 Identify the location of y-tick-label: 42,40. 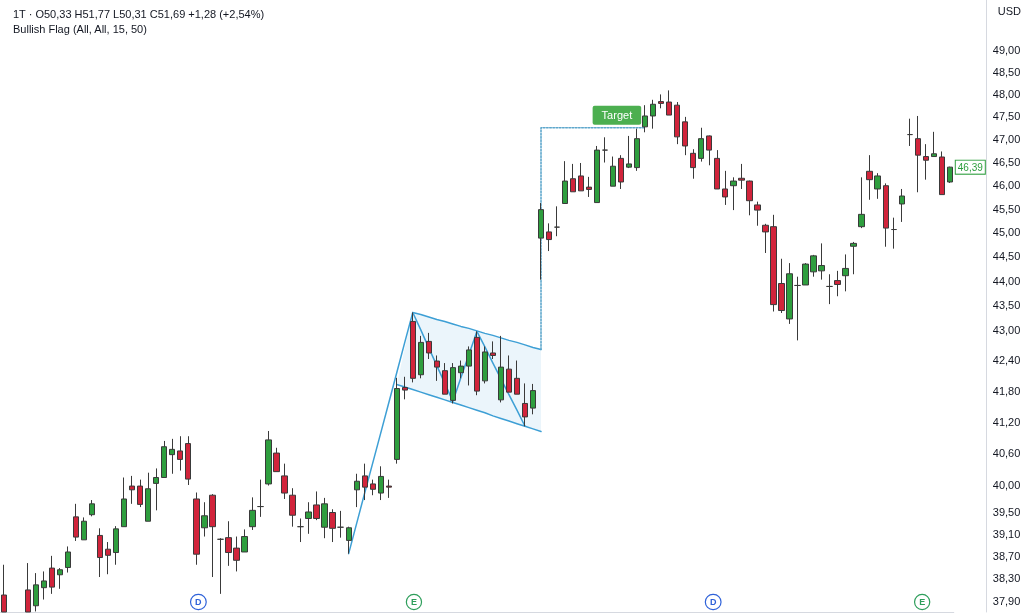
(1006, 360).